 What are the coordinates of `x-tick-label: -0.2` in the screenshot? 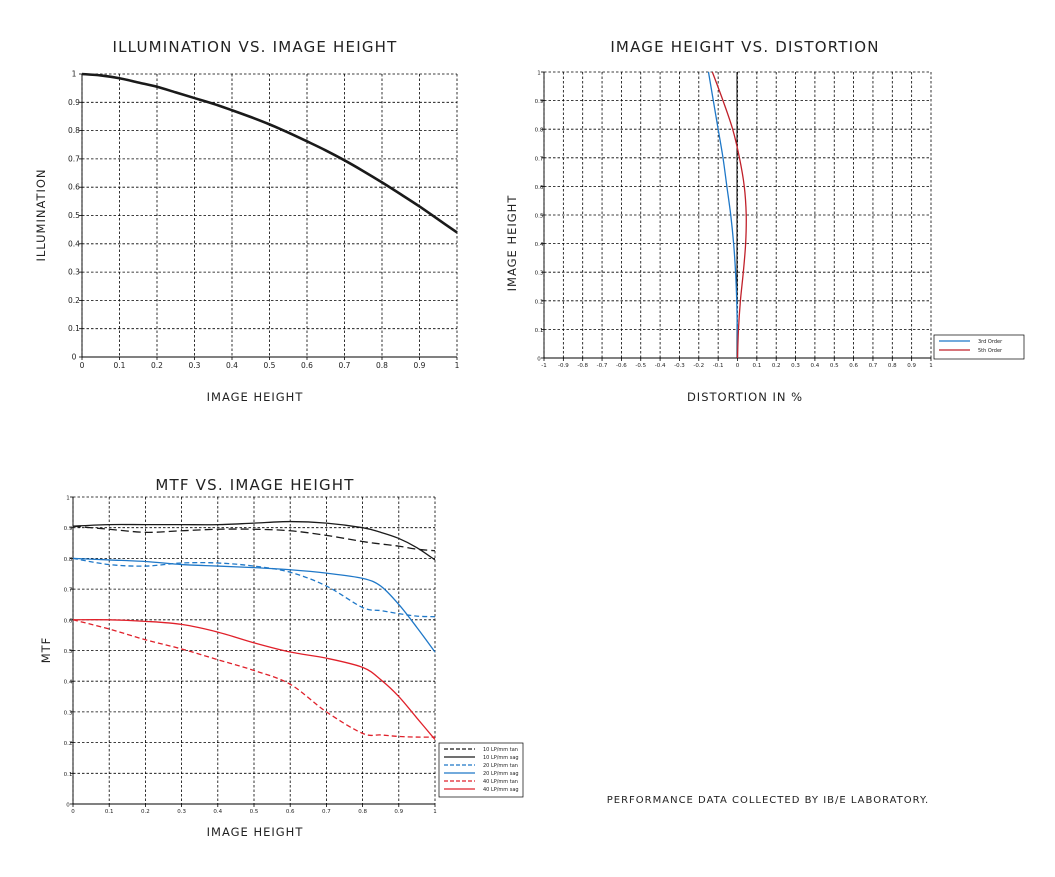 It's located at (698, 366).